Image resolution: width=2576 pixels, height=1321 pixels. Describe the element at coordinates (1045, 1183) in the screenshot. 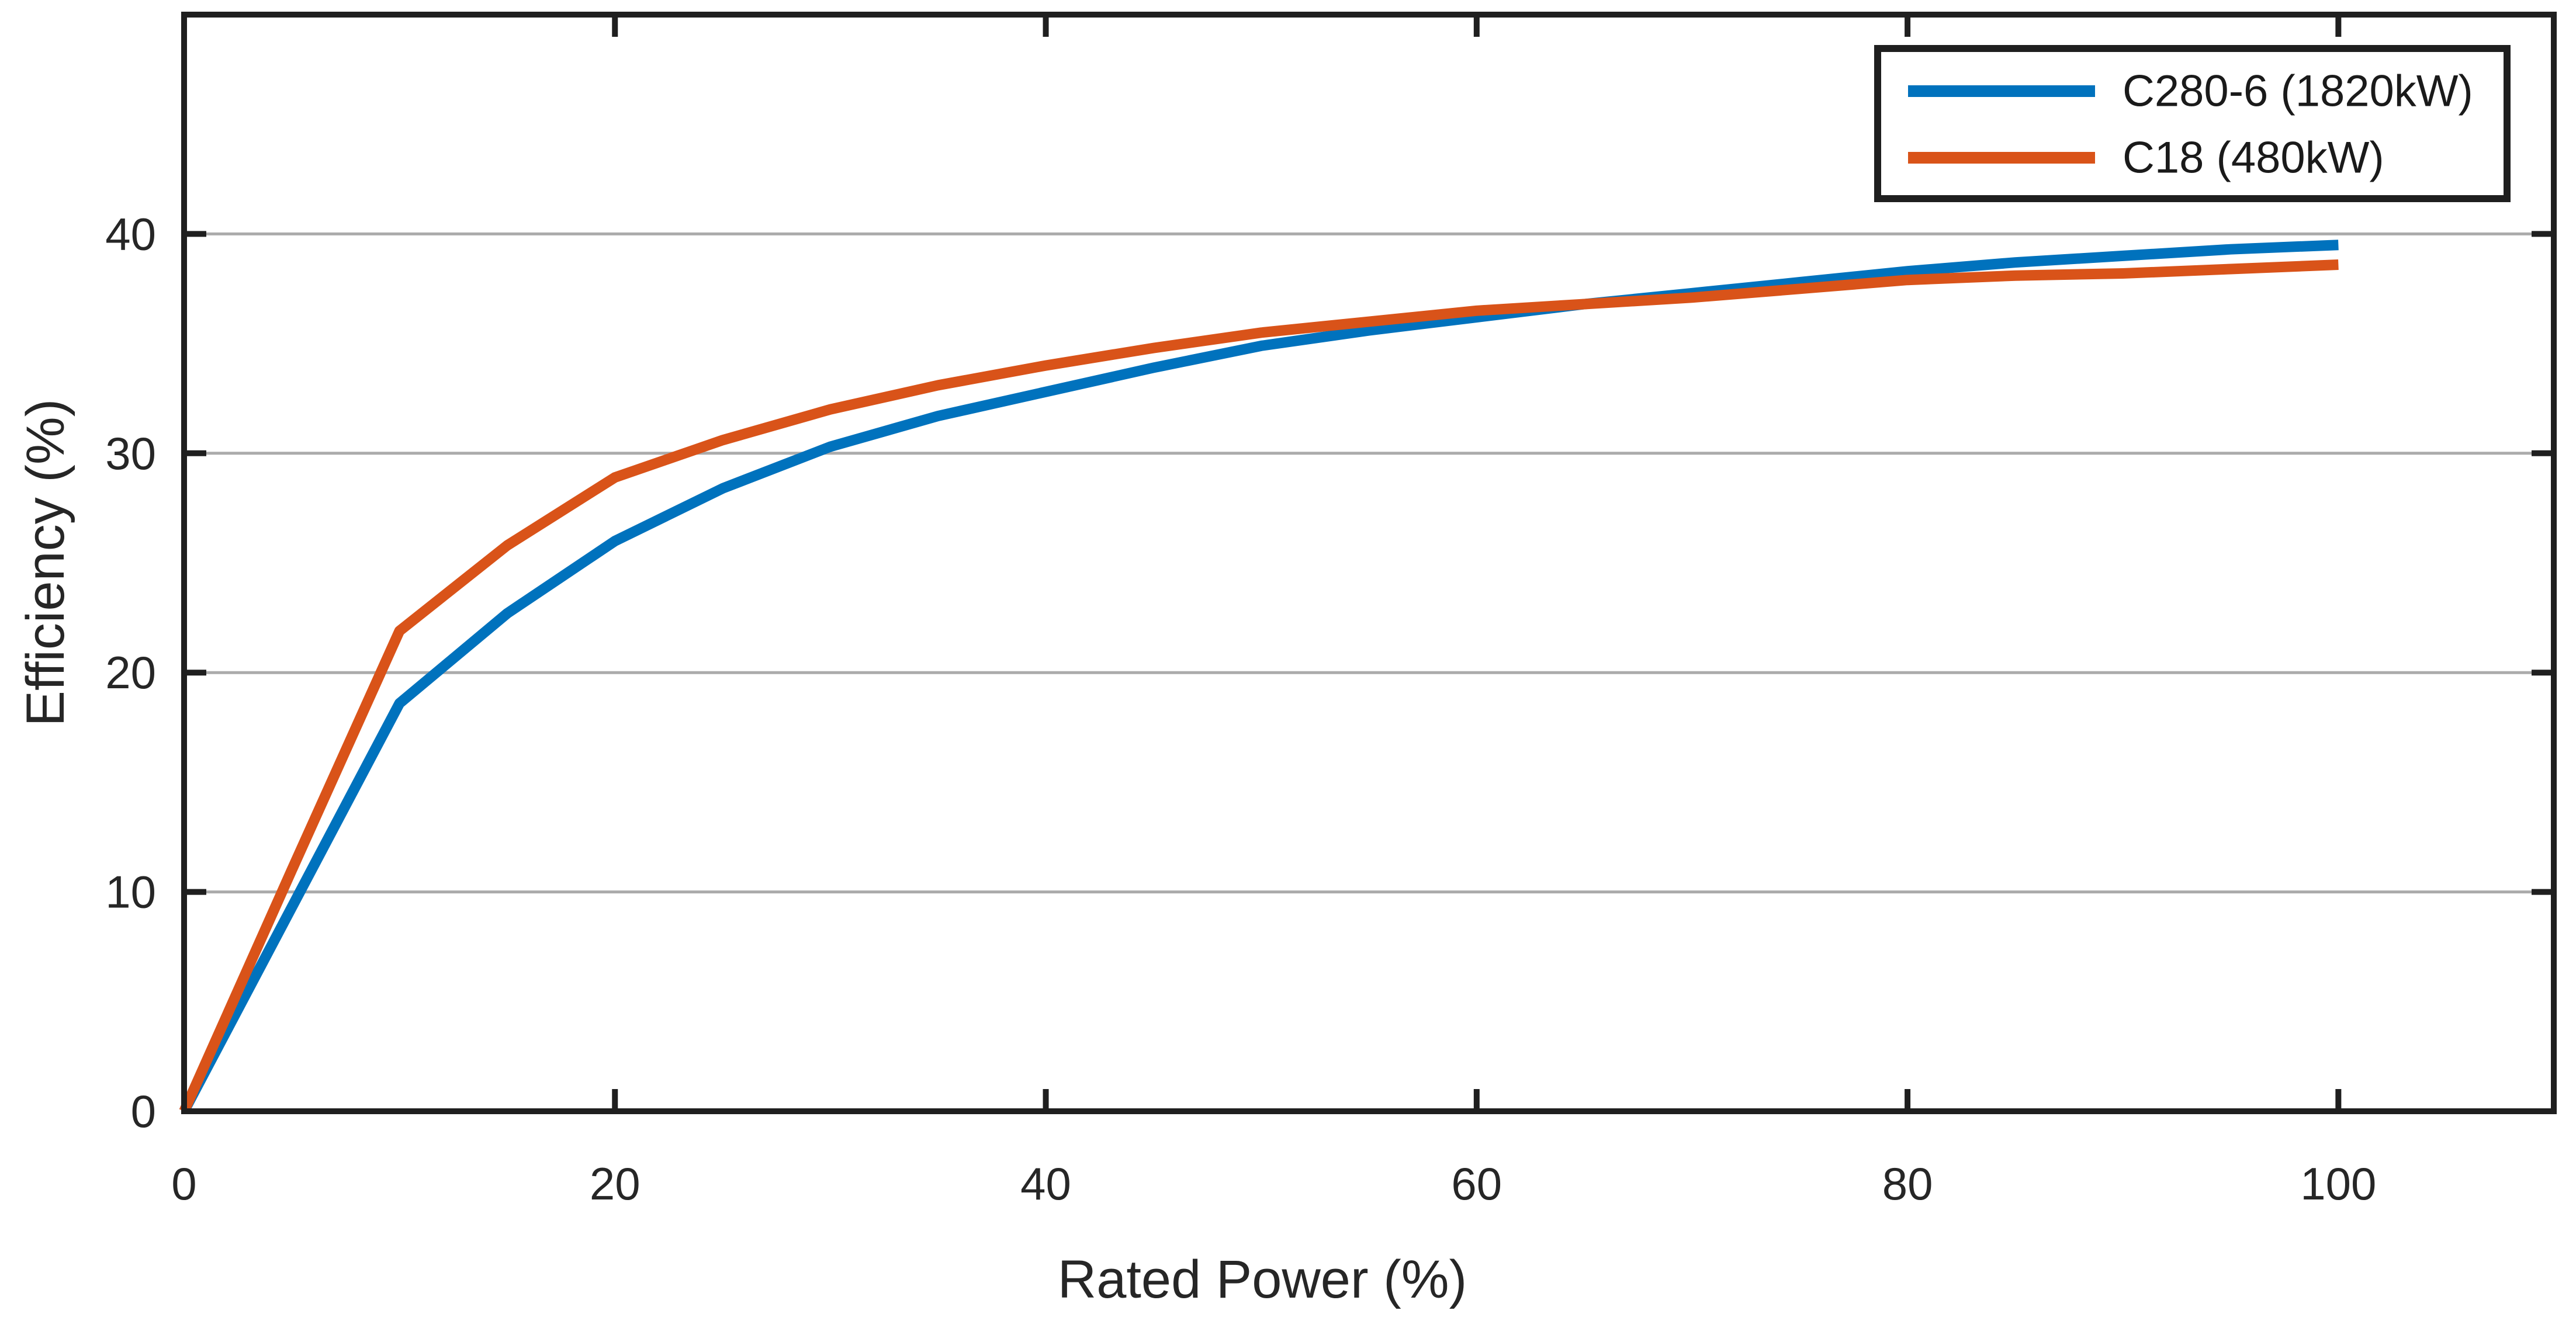

I see `x-tick-label-40: 40` at that location.